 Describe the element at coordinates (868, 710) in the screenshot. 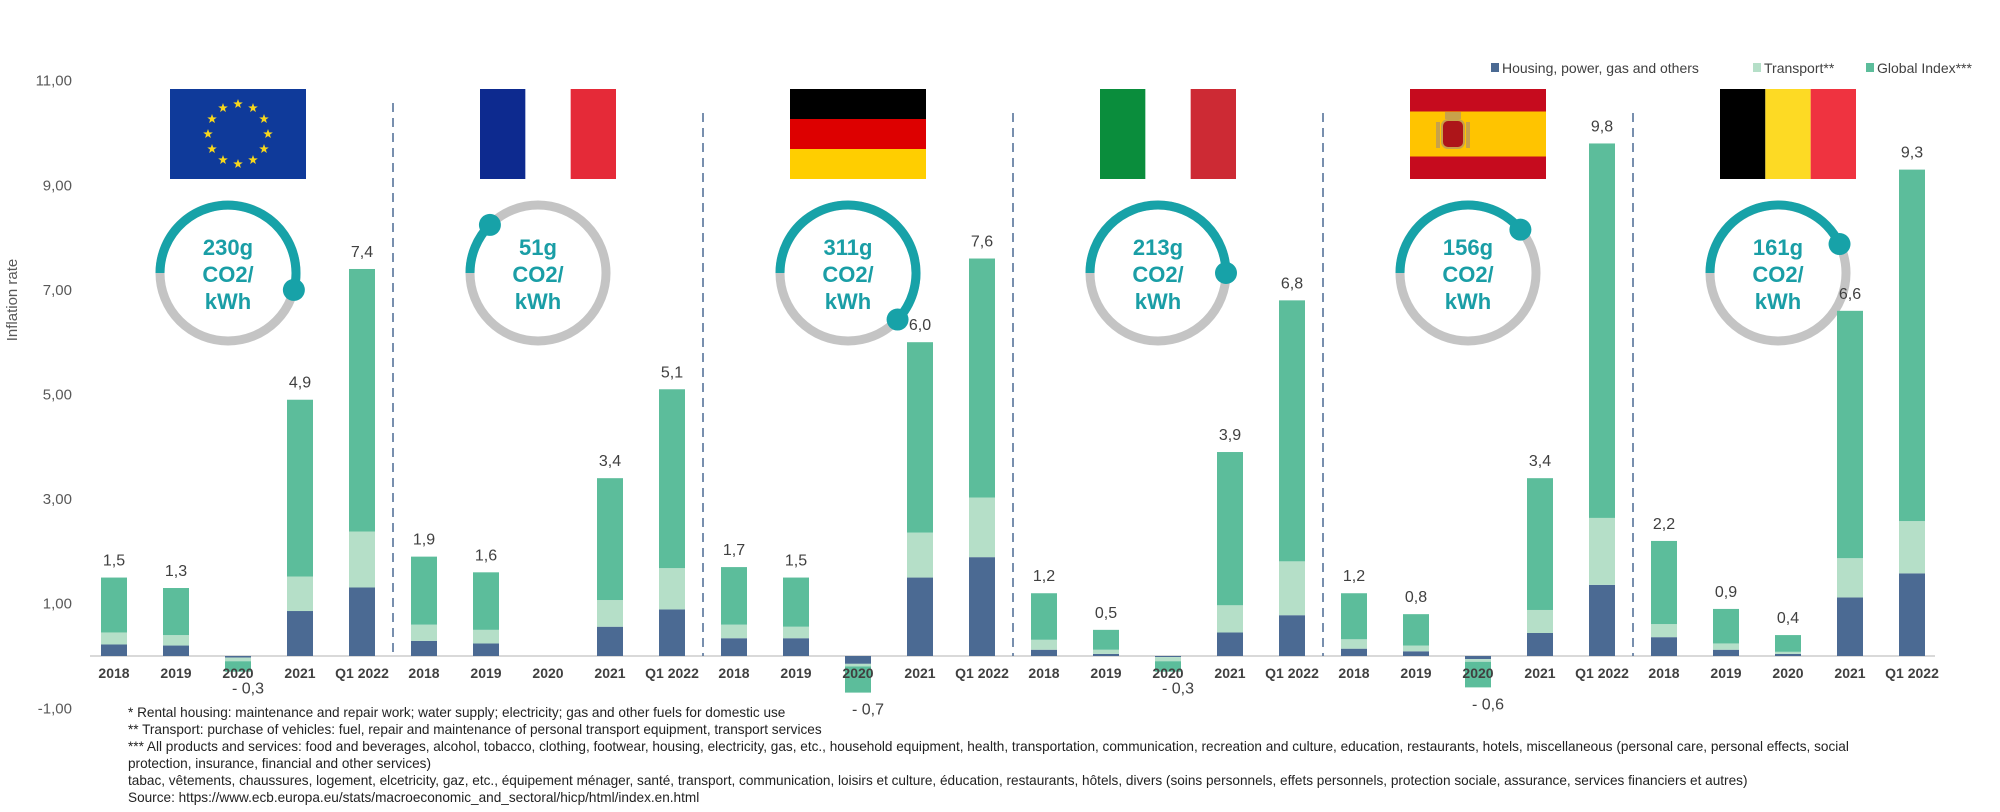

I see `value-label: - 0,7` at that location.